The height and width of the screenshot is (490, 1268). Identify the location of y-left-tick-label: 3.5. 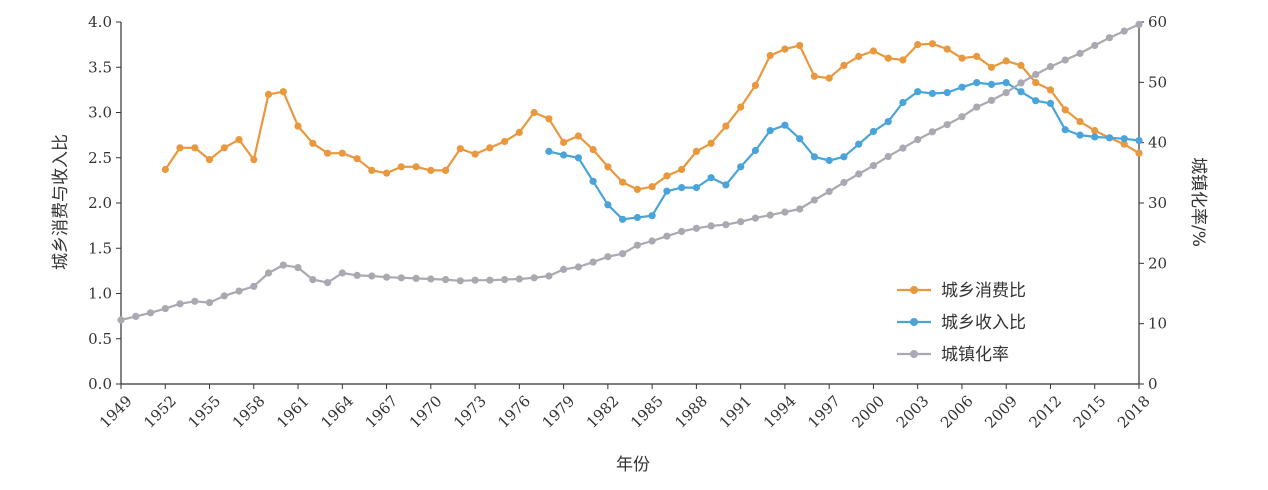
(100, 67).